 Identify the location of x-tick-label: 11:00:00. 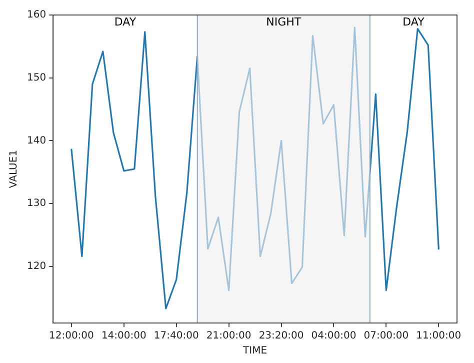
(439, 336).